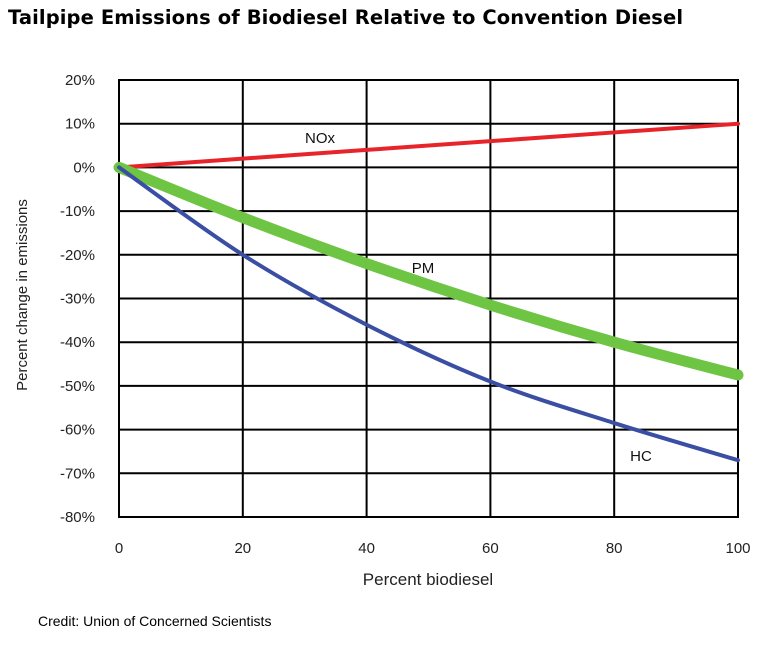 This screenshot has width=774, height=646. What do you see at coordinates (614, 548) in the screenshot?
I see `x-tick-label: 80` at bounding box center [614, 548].